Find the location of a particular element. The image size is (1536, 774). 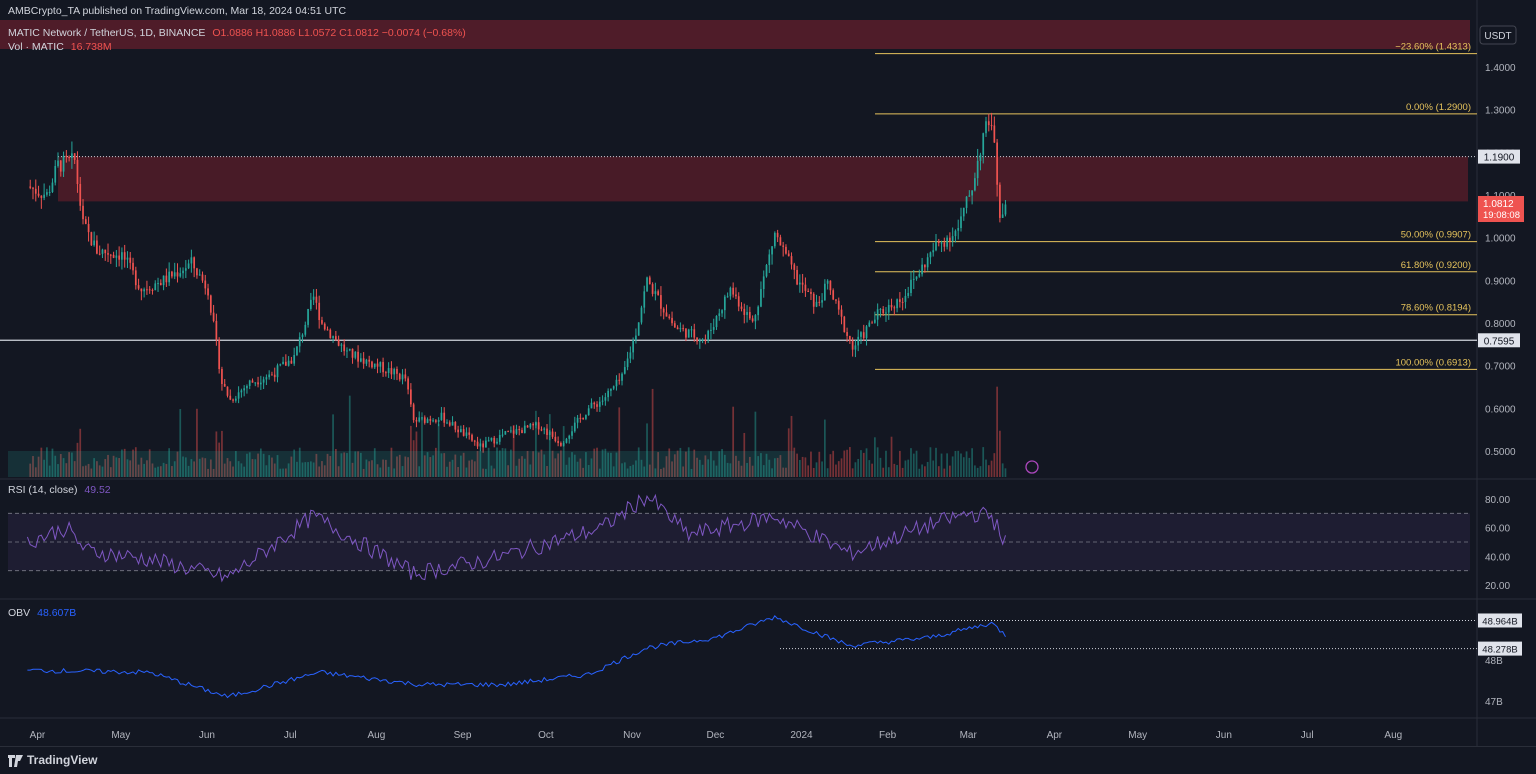

fib-label: 78.60% (0.8194) is located at coordinates (1436, 308).